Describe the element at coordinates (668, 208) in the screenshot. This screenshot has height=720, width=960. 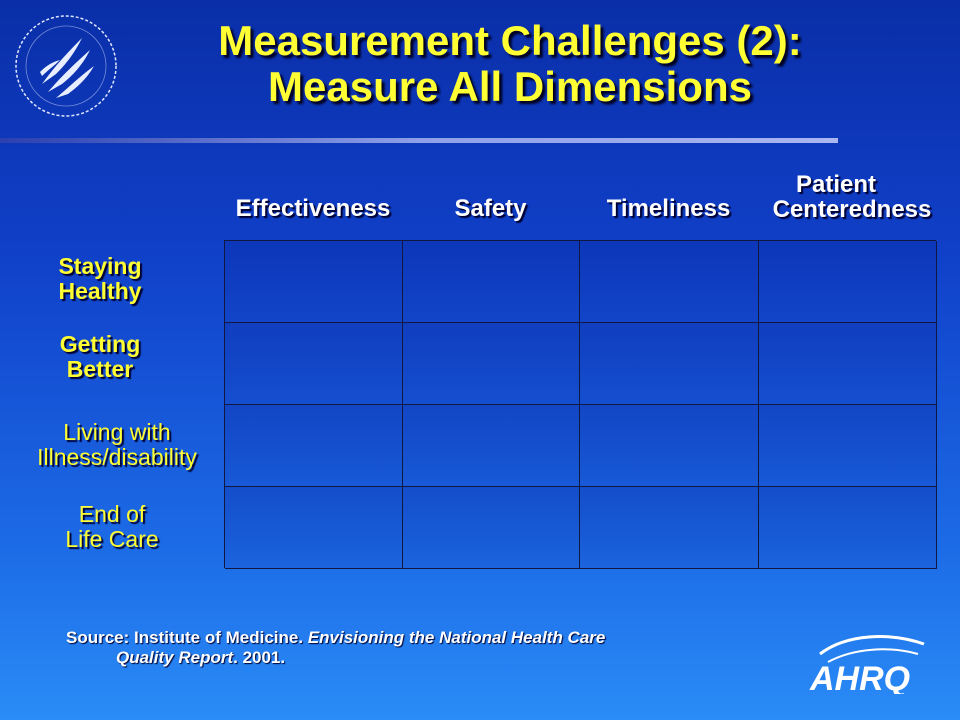
I see `column-header-timeliness: Timeliness` at that location.